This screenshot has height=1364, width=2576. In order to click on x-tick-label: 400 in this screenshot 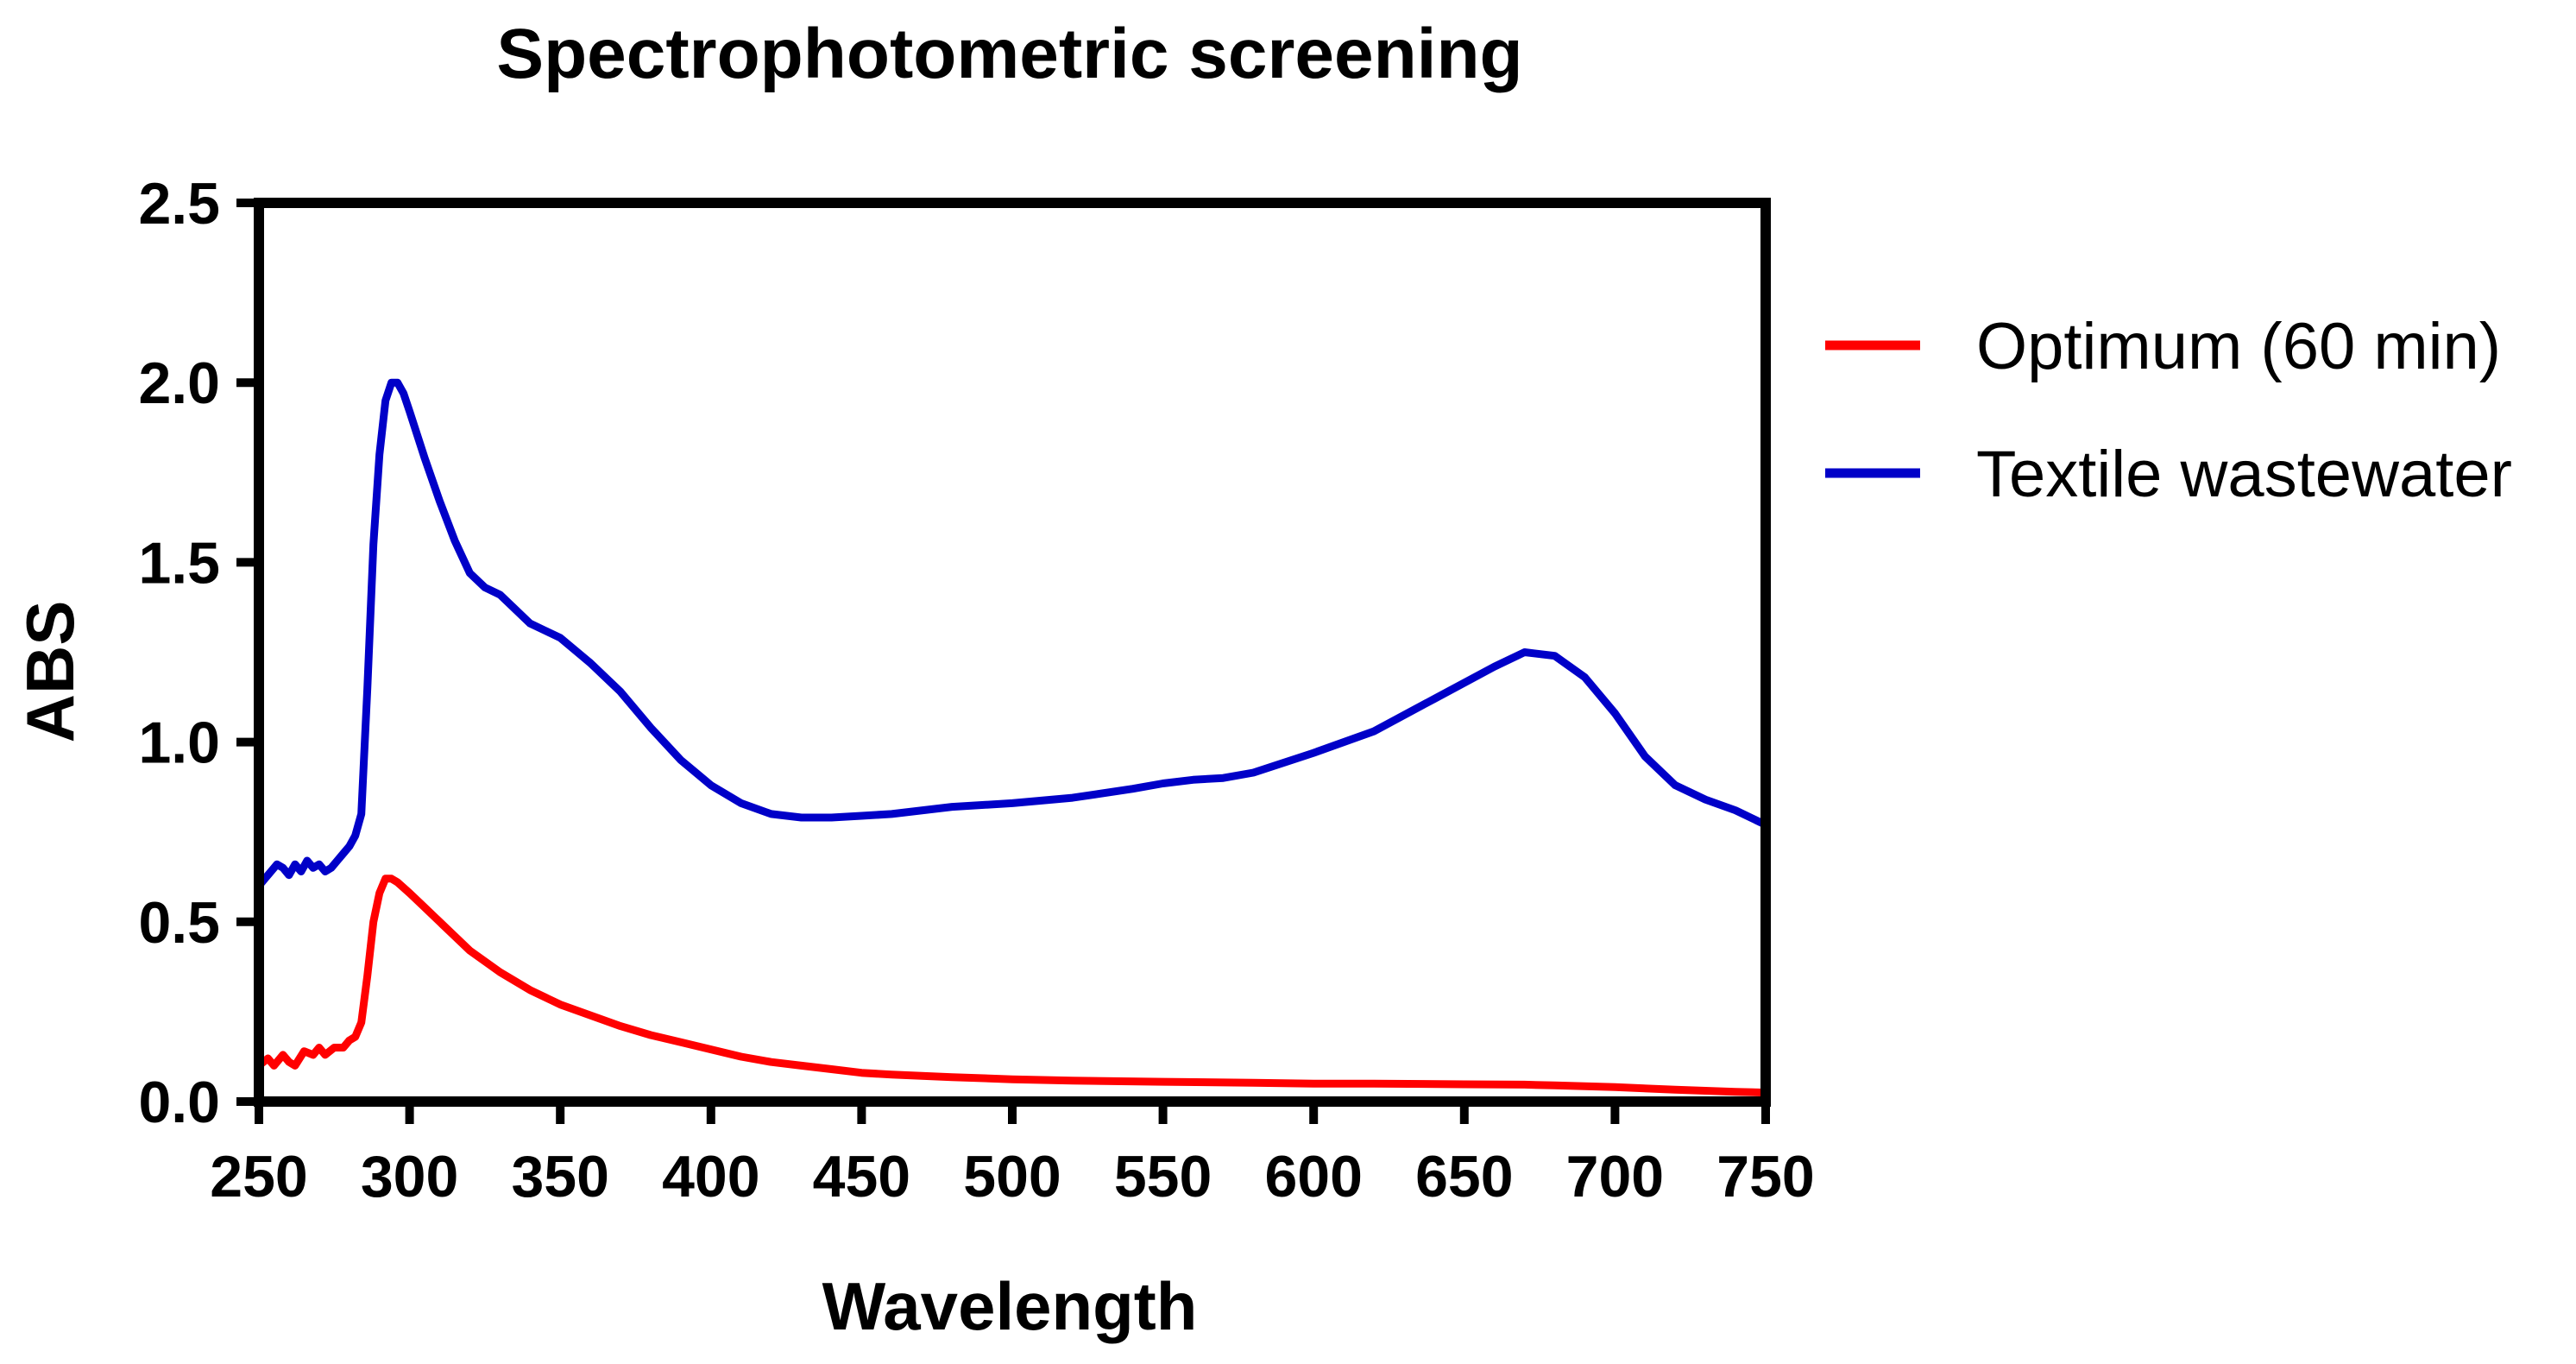, I will do `click(710, 1177)`.